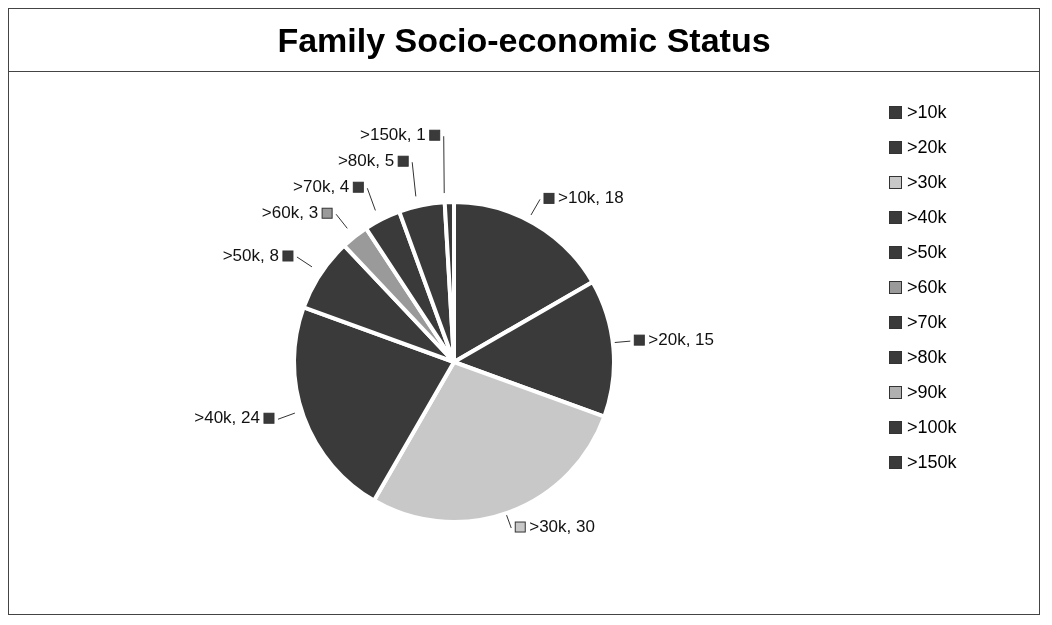 The width and height of the screenshot is (1052, 625). I want to click on data-label: >80k, 5, so click(366, 161).